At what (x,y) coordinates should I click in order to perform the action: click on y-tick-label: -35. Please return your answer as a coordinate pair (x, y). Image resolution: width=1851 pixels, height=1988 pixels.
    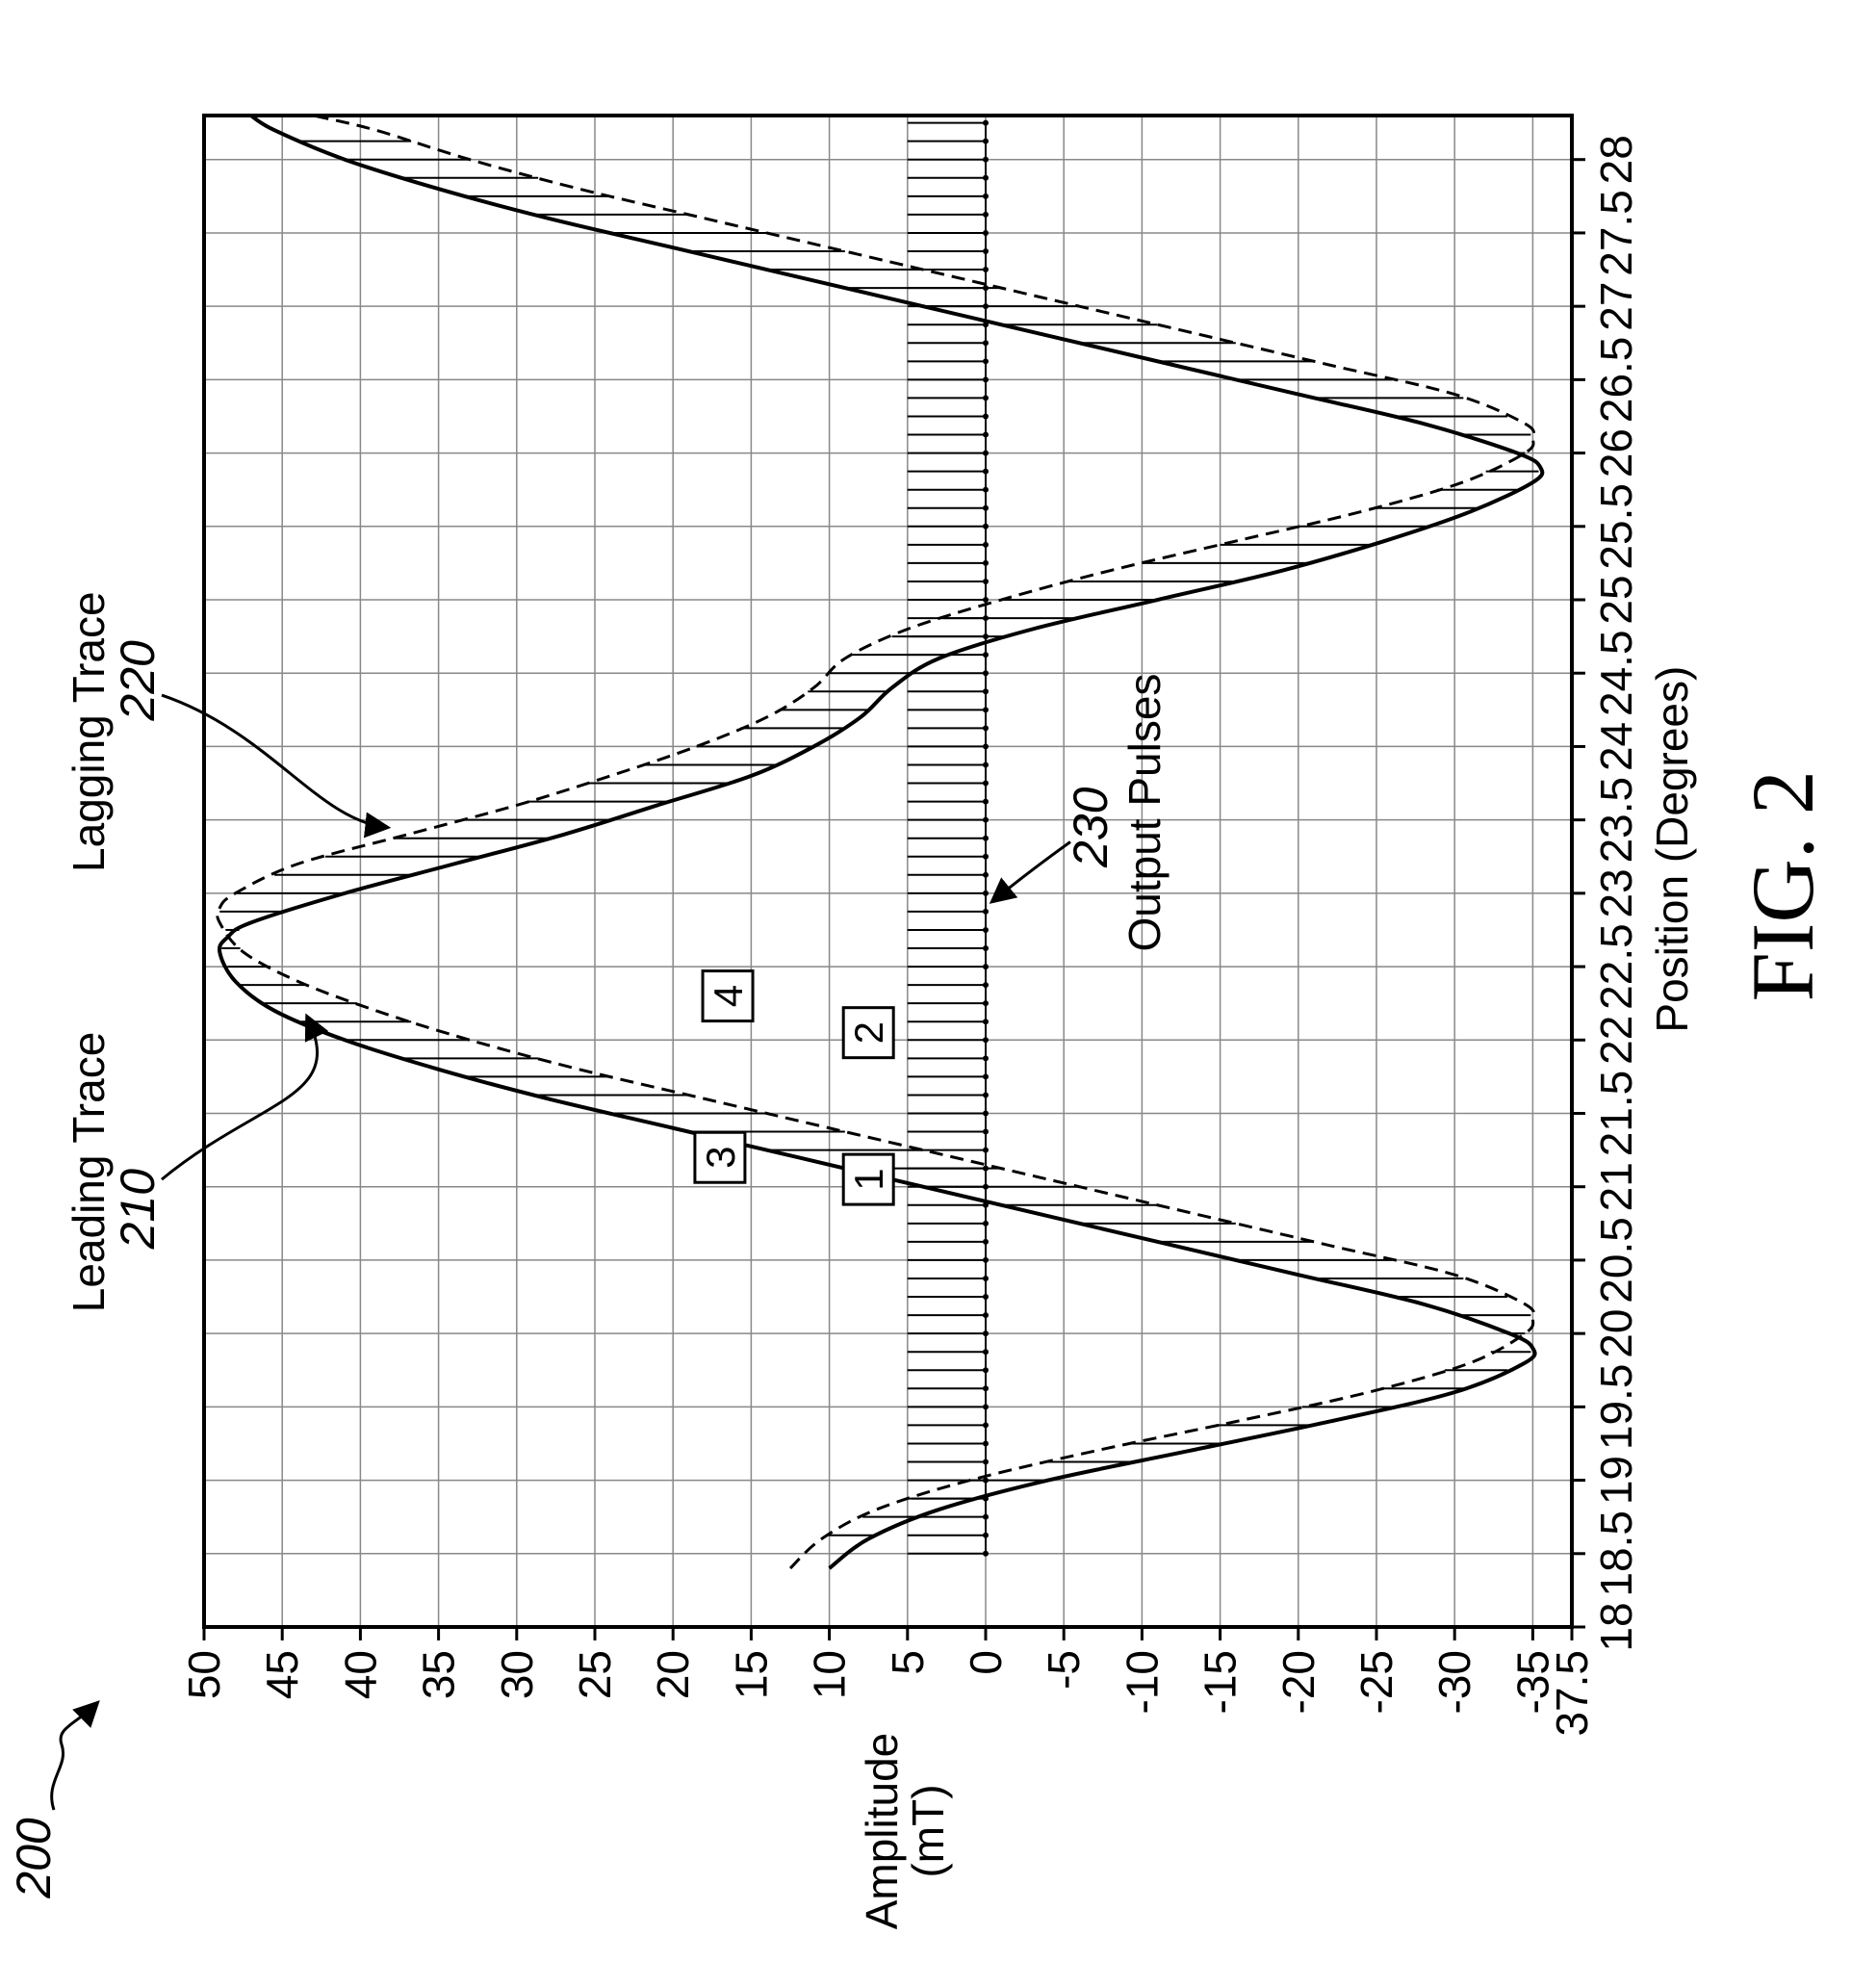
    Looking at the image, I should click on (1532, 1682).